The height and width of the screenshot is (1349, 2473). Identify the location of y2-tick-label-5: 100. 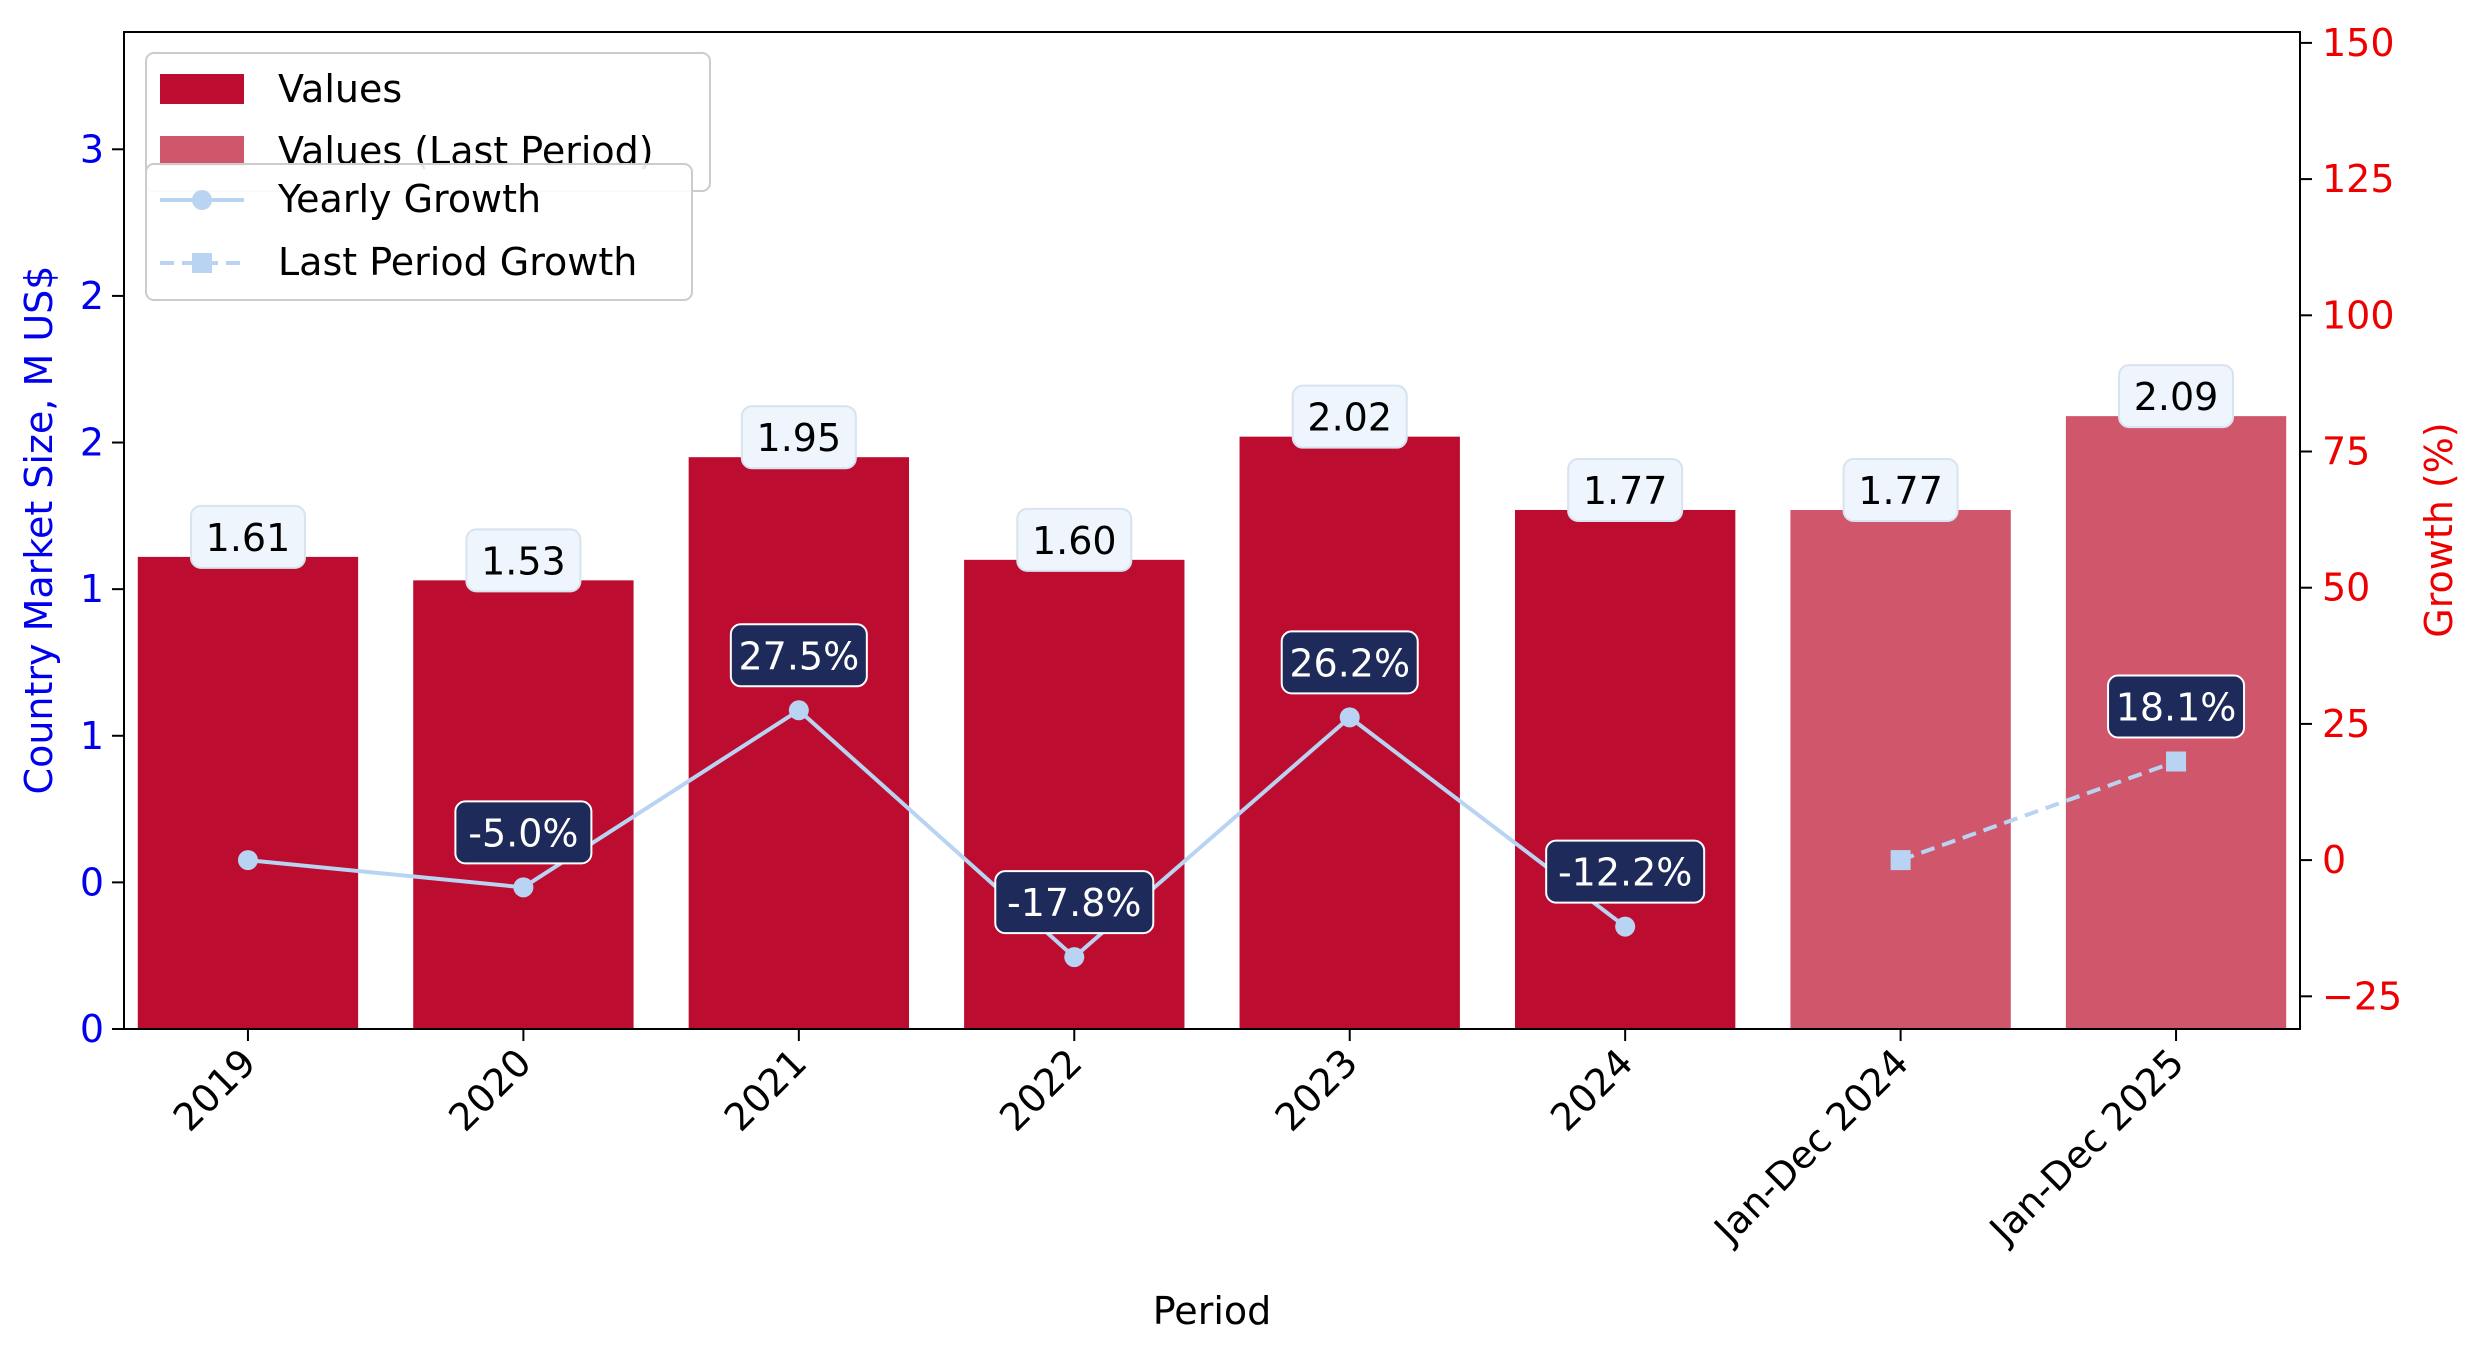
(2358, 315).